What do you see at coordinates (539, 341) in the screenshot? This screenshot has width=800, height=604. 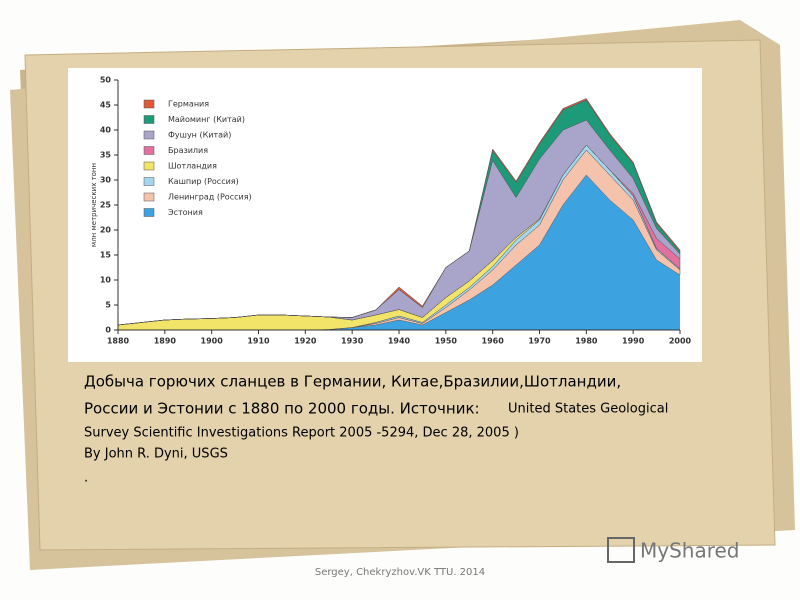 I see `x-tick-label: 1970` at bounding box center [539, 341].